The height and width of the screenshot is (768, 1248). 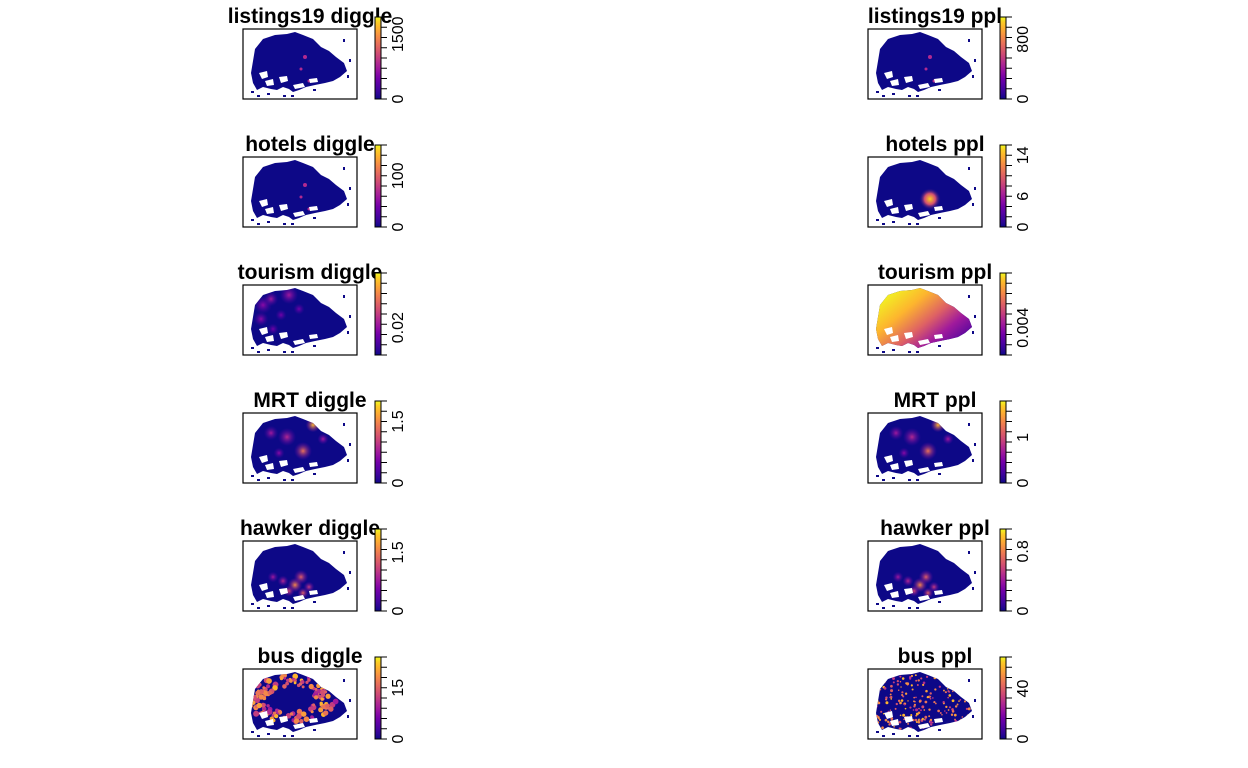 I want to click on panel-title: bus diggle, so click(x=310, y=656).